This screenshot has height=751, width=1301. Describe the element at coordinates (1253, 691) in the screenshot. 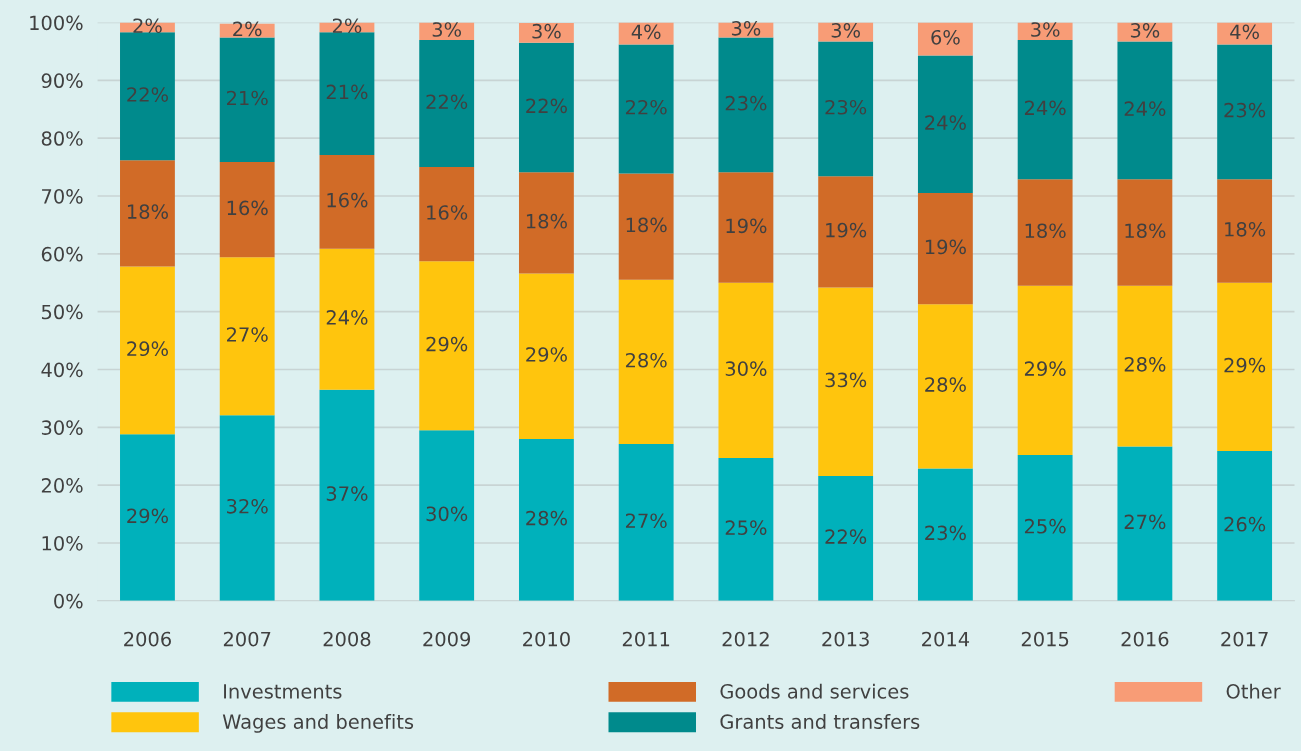

I see `legend-label: Other` at that location.